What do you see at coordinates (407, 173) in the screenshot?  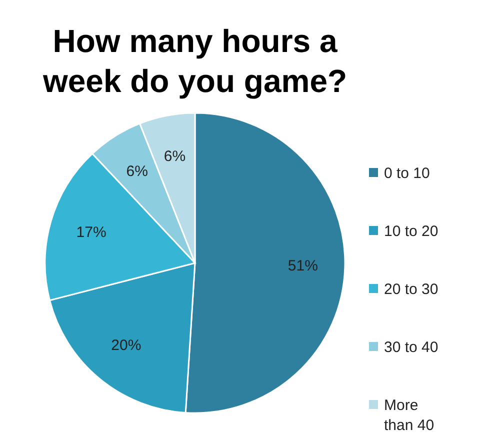 I see `legend-label: 0 to 10` at bounding box center [407, 173].